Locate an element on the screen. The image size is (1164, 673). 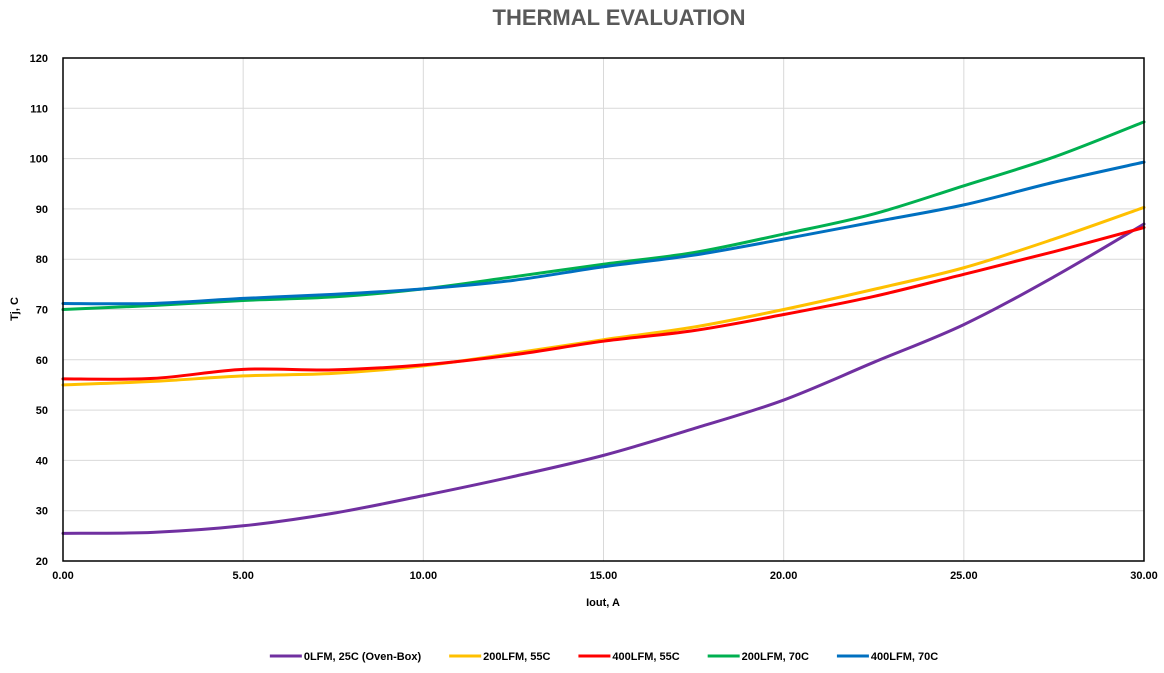
x-tick-label: 0.00 is located at coordinates (62, 576).